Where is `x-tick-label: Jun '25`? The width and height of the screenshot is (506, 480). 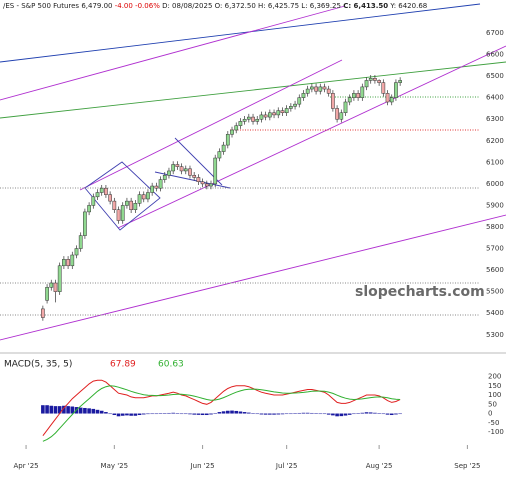
x-tick-label: Jun '25 is located at coordinates (202, 466).